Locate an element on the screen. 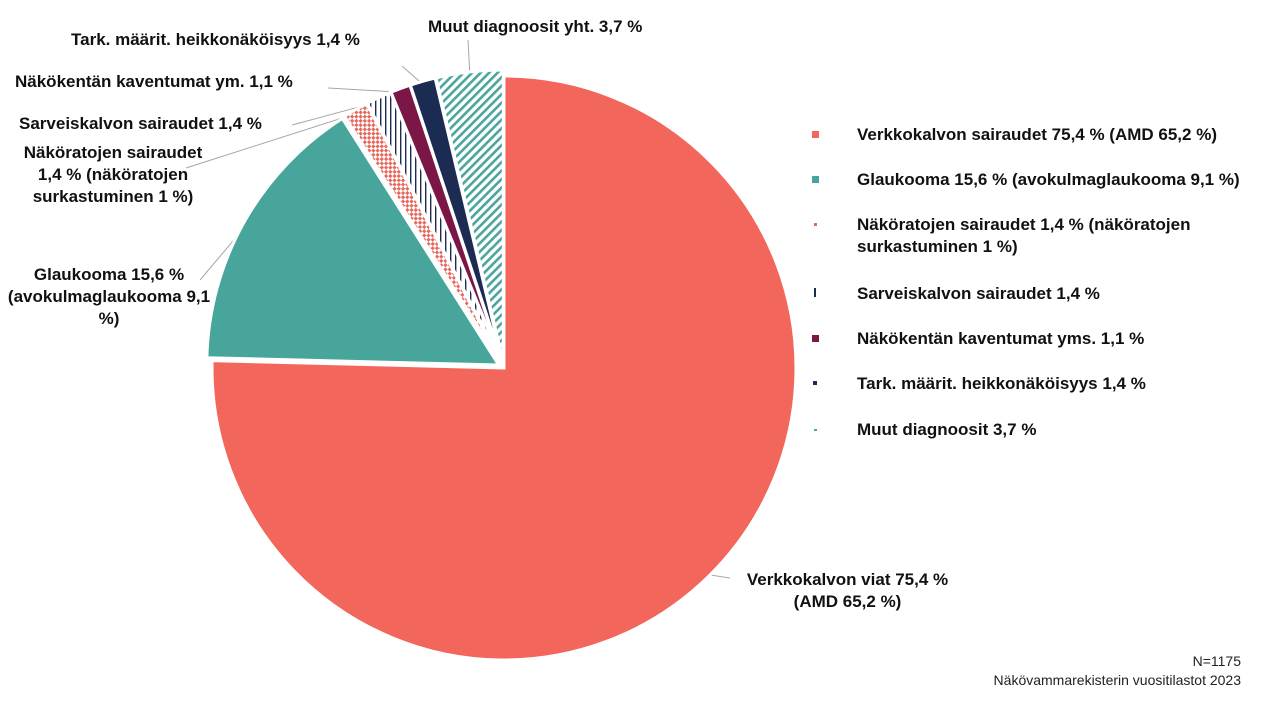 The image size is (1280, 720). pie-slice-nakorata is located at coordinates (422, 232).